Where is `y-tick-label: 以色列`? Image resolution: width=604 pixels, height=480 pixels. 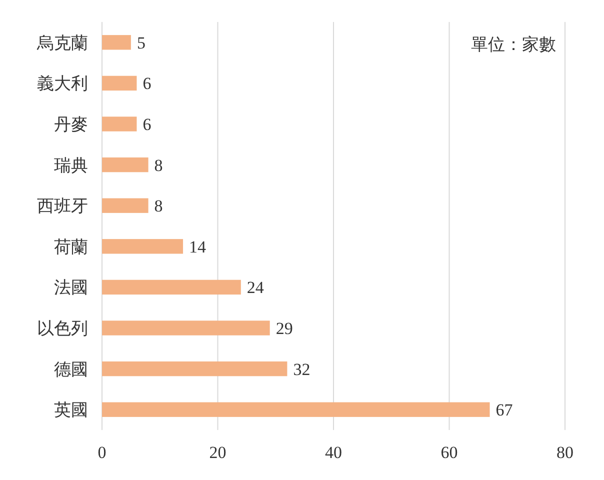 y-tick-label: 以色列 is located at coordinates (62, 328).